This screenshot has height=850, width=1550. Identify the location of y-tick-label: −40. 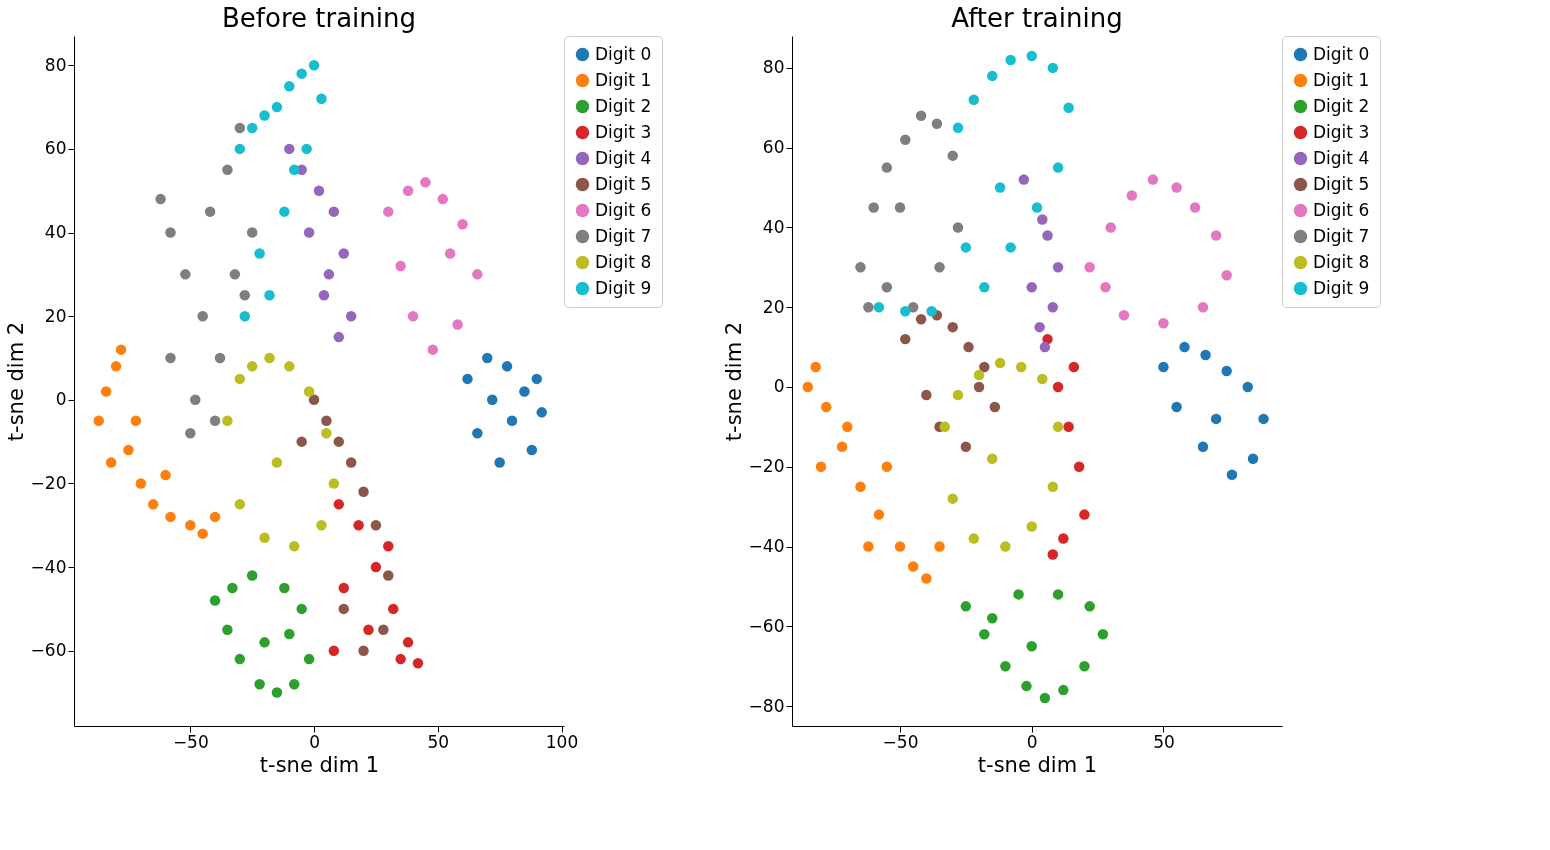
(48, 566).